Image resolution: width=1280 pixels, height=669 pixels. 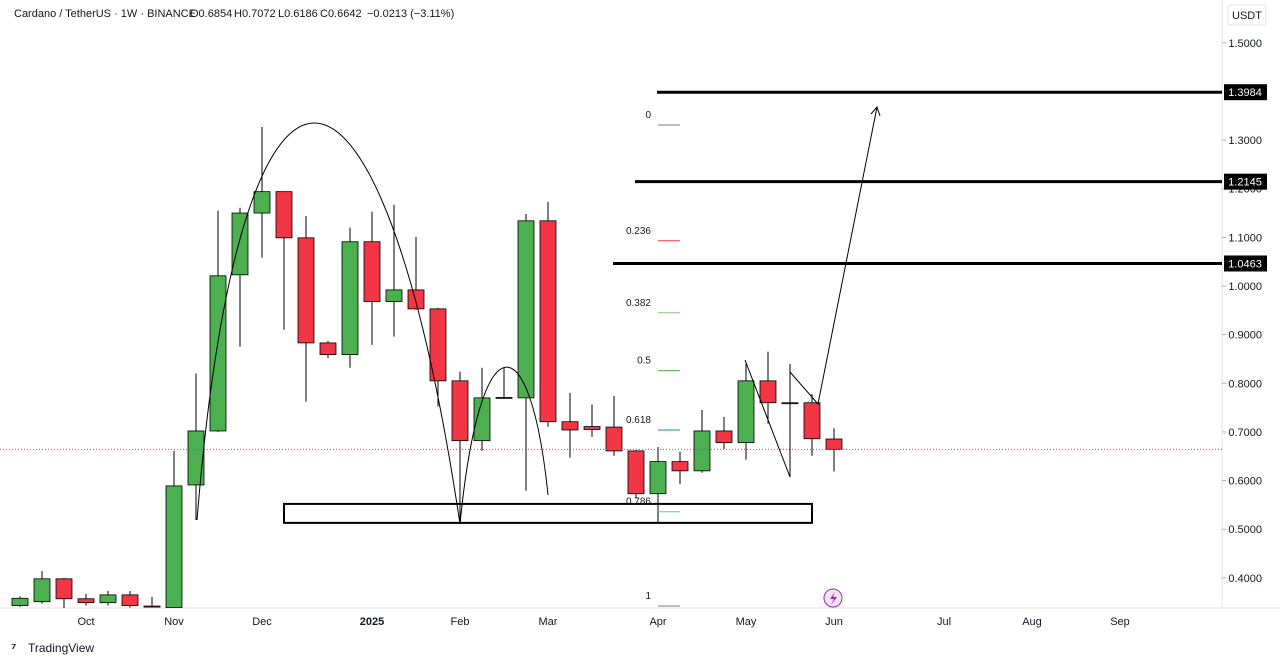 I want to click on fib-label: 0.382, so click(x=638, y=303).